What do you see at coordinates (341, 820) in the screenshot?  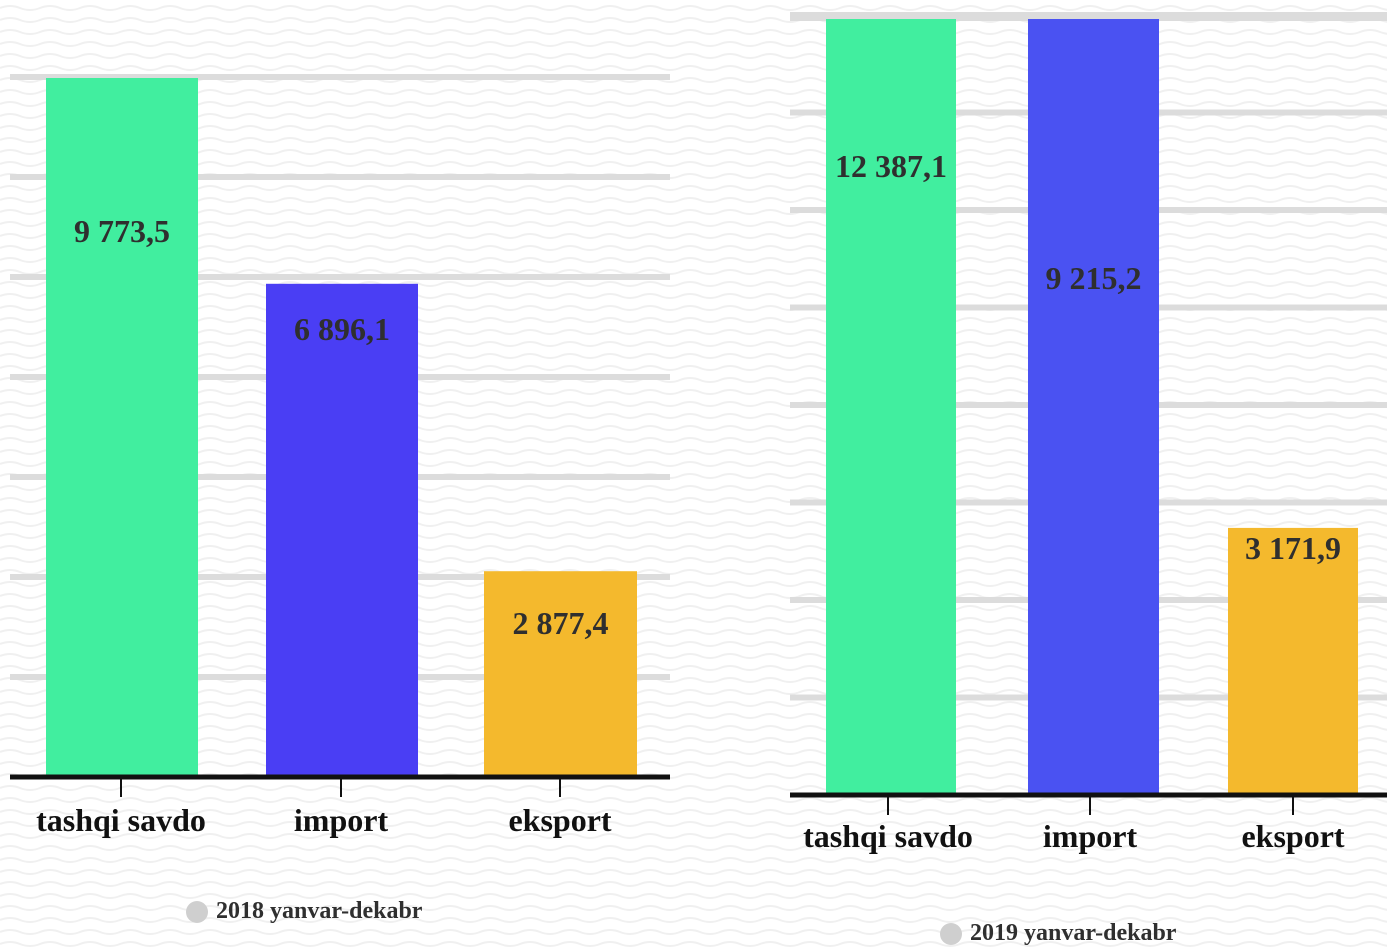 I see `chart-2018-tick-label: import` at bounding box center [341, 820].